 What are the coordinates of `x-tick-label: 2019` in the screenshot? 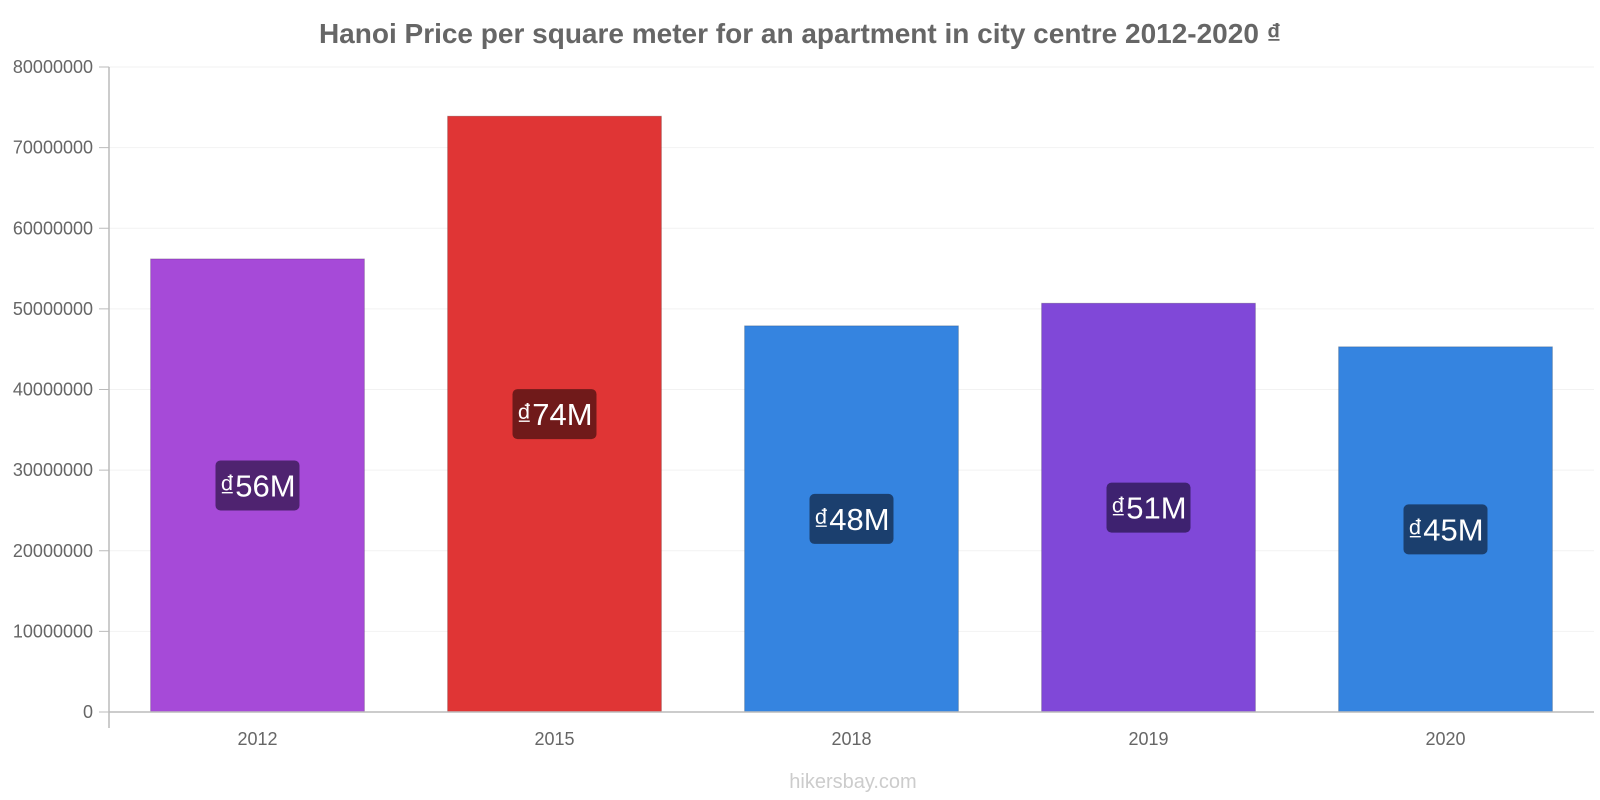 It's located at (1148, 739).